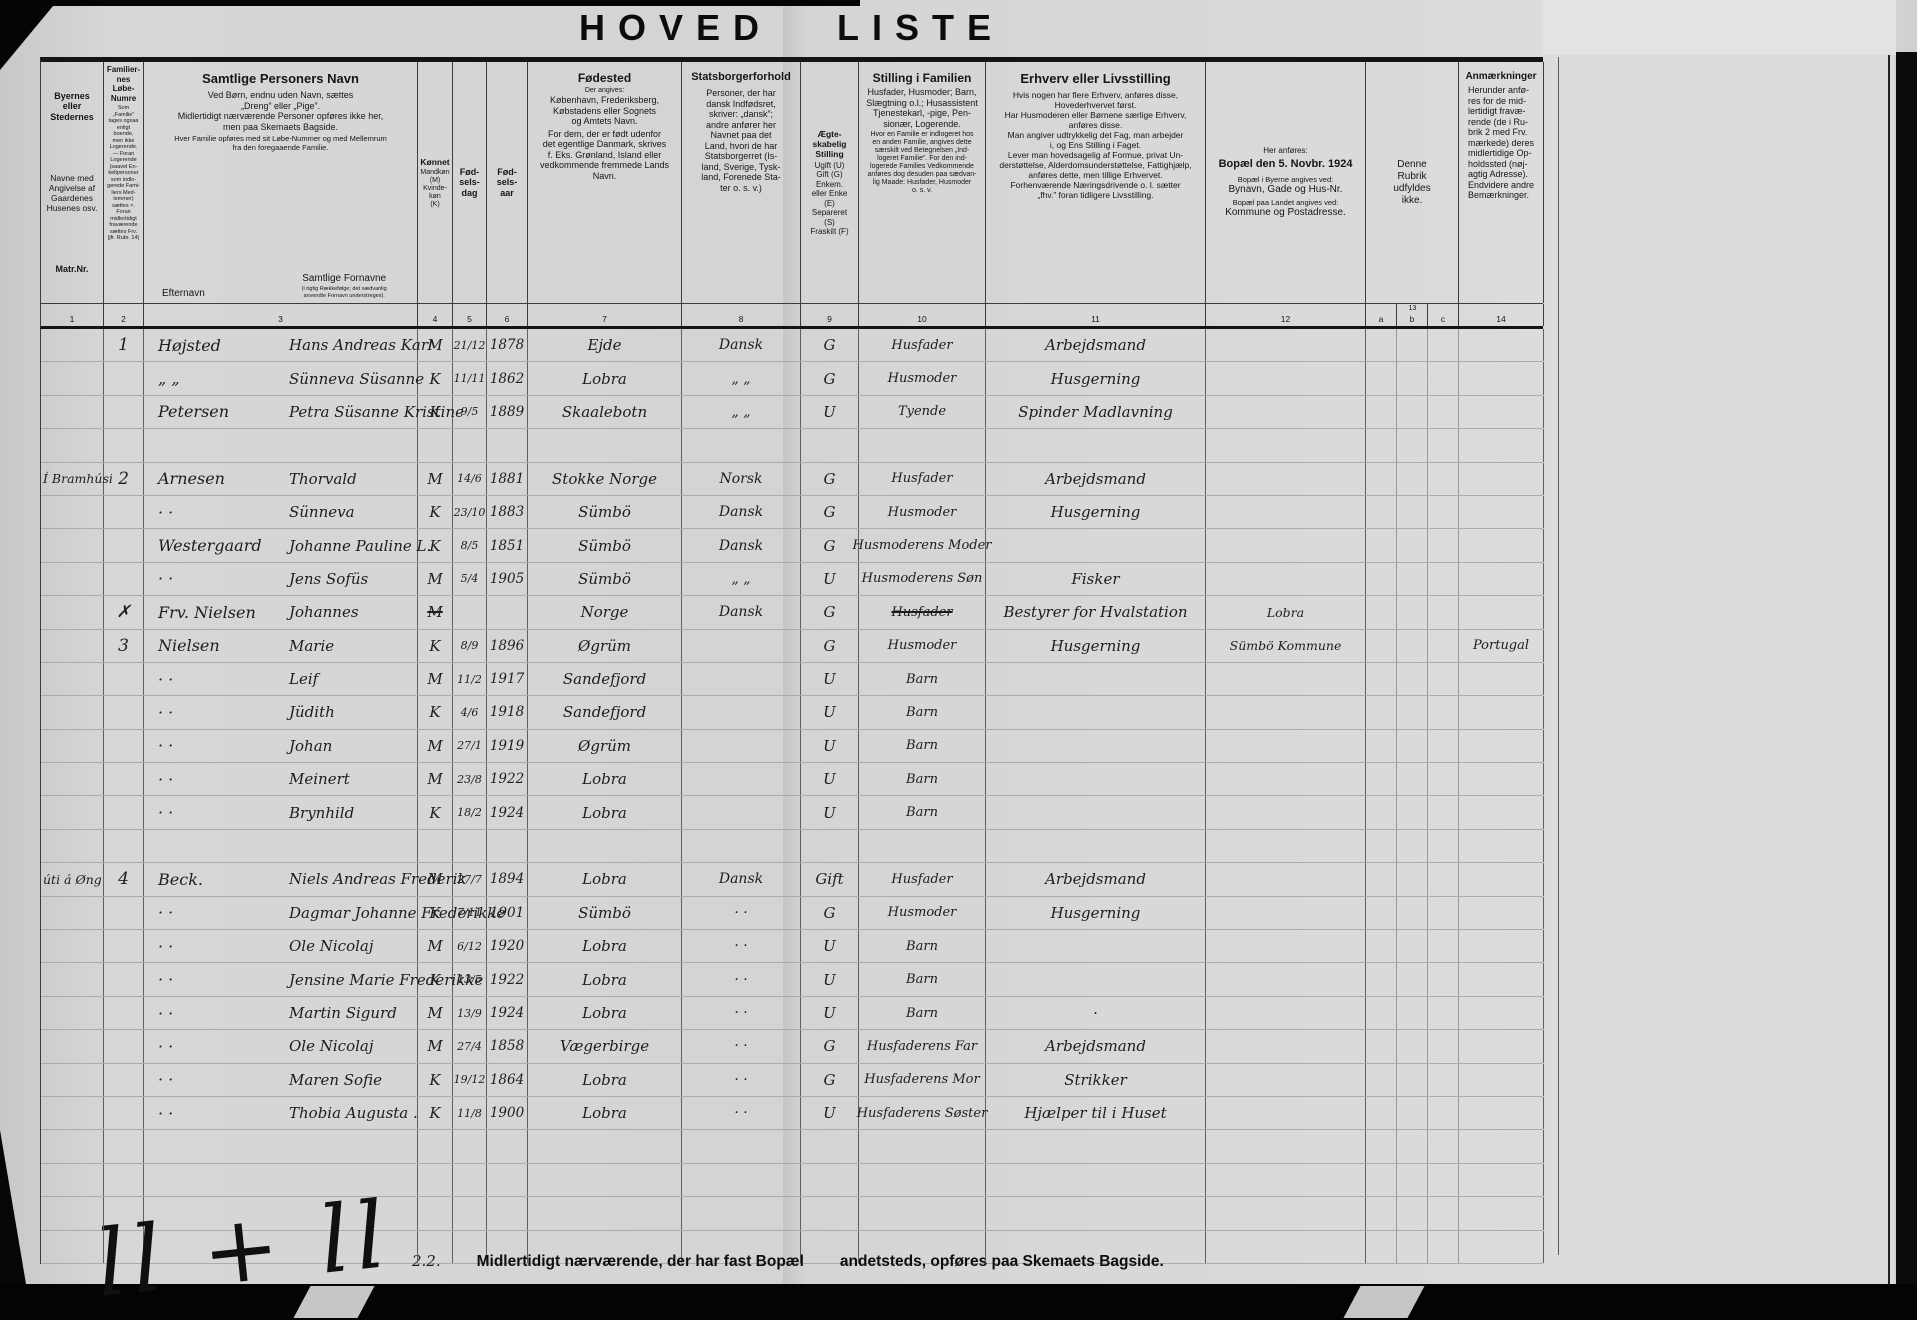  Describe the element at coordinates (124, 478) in the screenshot. I see `cell-family-no: 2` at that location.